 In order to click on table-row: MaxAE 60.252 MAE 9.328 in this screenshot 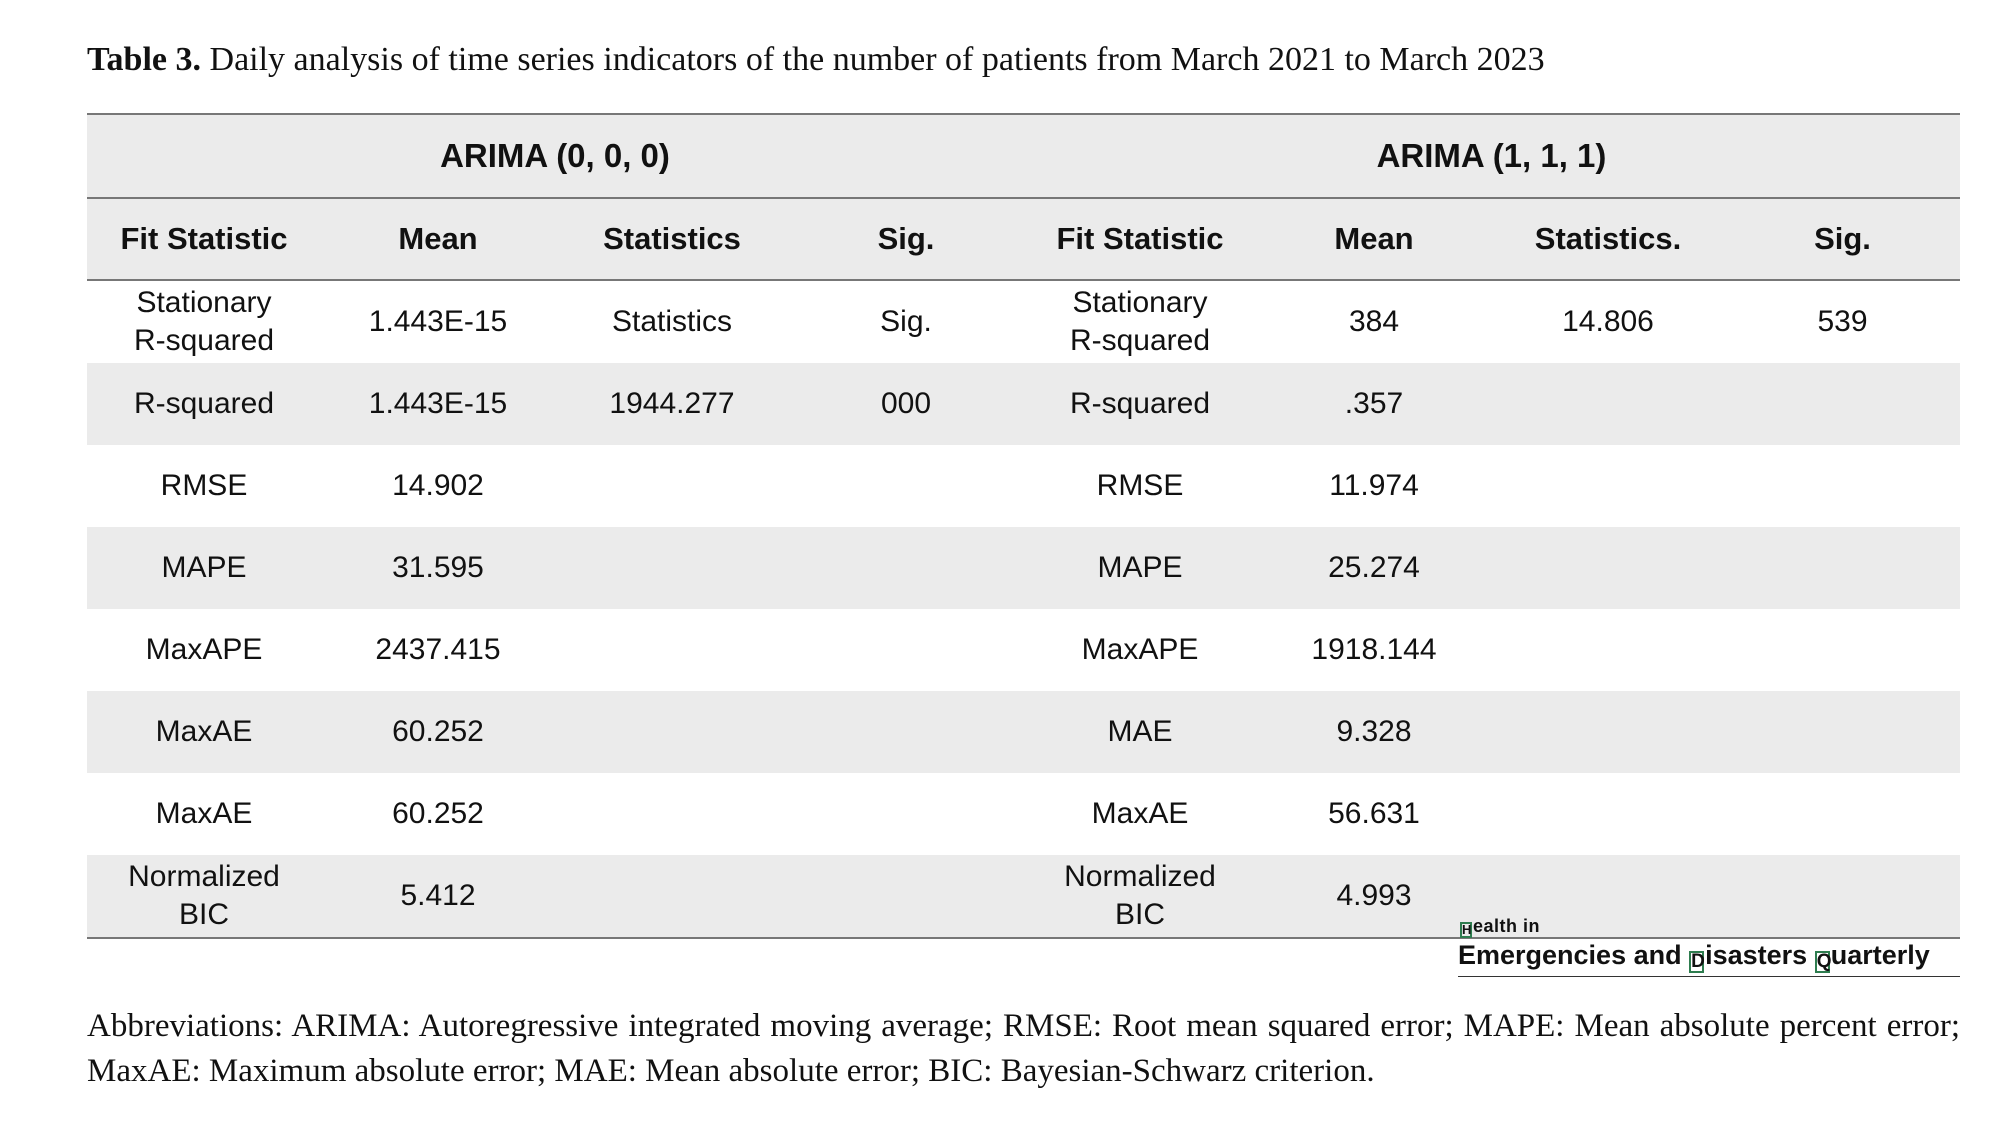, I will do `click(1023, 732)`.